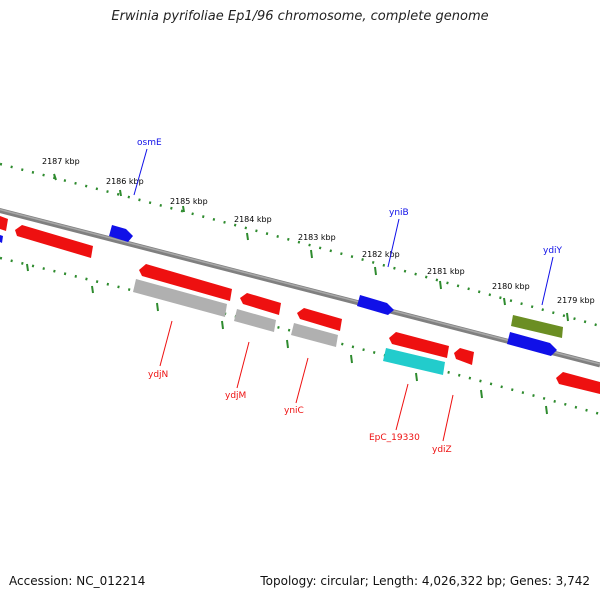 The width and height of the screenshot is (600, 600). Describe the element at coordinates (394, 438) in the screenshot. I see `gene-label-epc-19330: EpC_19330` at that location.